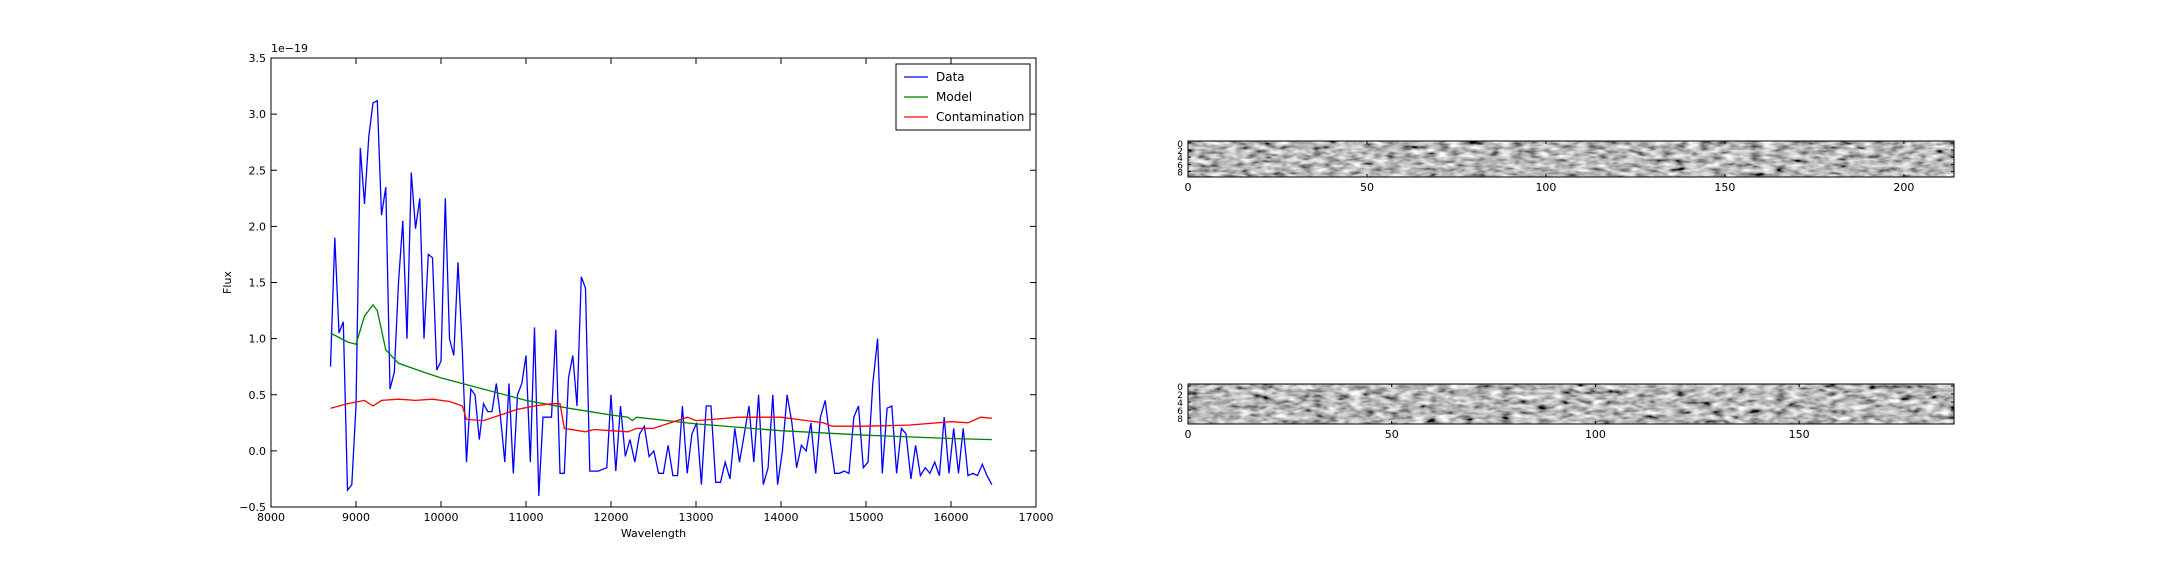 This screenshot has height=576, width=2160. Describe the element at coordinates (289, 48) in the screenshot. I see `offset-text: 1e−19` at that location.